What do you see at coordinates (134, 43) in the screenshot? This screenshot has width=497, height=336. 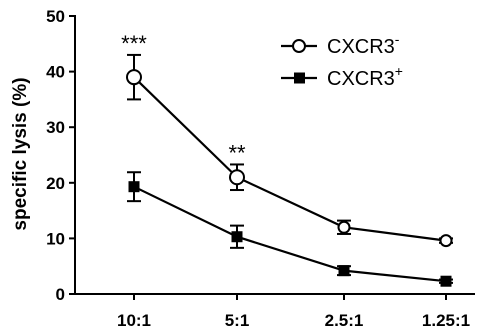 I see `significance-marker: ***` at bounding box center [134, 43].